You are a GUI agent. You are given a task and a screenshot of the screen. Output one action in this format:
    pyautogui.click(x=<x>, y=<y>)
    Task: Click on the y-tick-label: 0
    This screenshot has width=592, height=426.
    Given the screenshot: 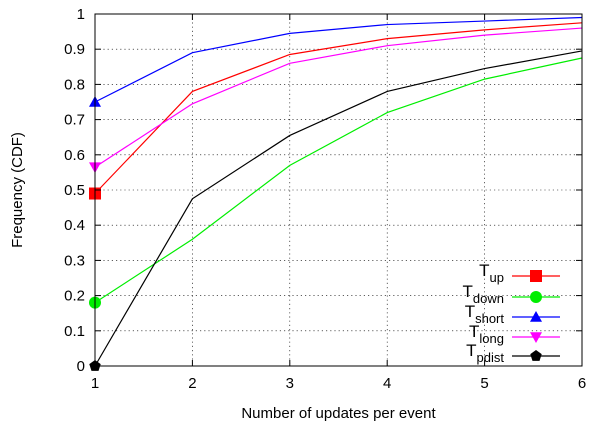 What is the action you would take?
    pyautogui.click(x=81, y=366)
    